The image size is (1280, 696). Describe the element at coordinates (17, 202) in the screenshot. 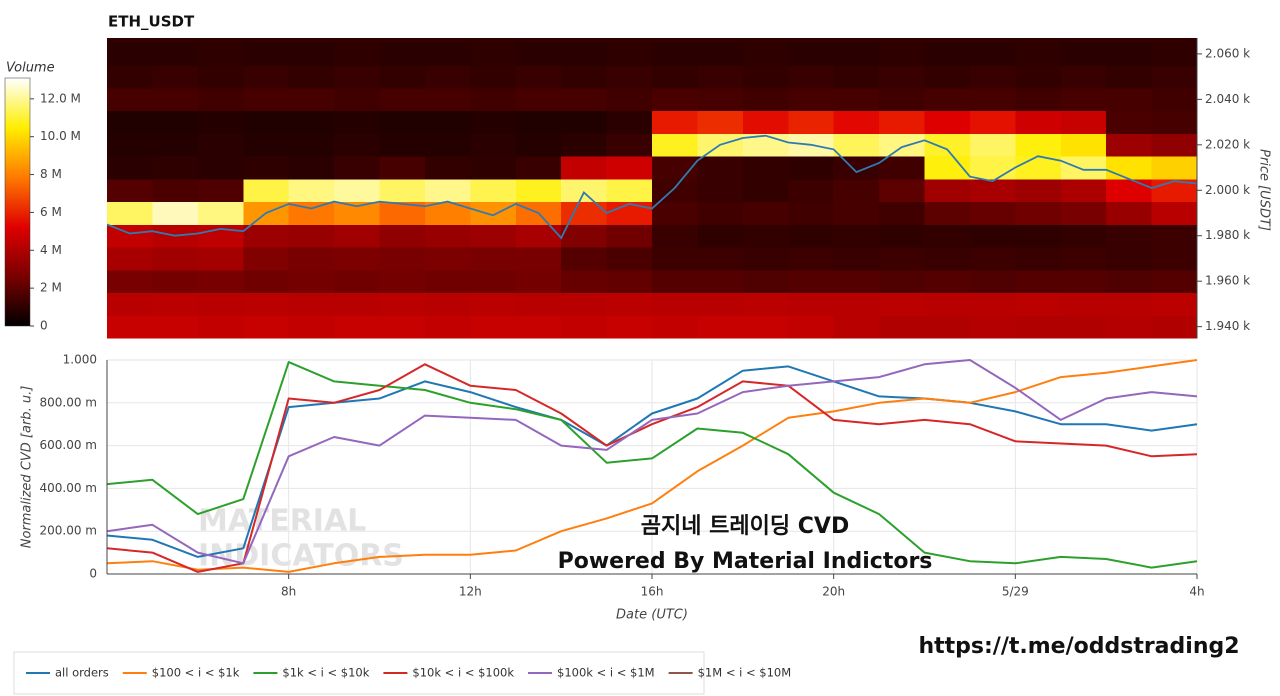

I see `colorbar` at that location.